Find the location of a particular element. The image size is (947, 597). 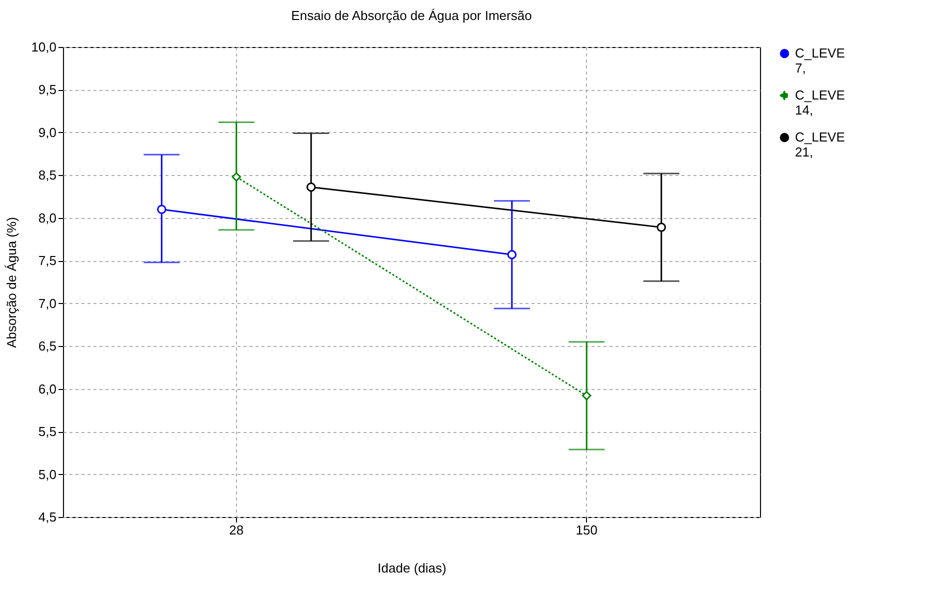

legend-label: C_LEVE 7, is located at coordinates (820, 61).